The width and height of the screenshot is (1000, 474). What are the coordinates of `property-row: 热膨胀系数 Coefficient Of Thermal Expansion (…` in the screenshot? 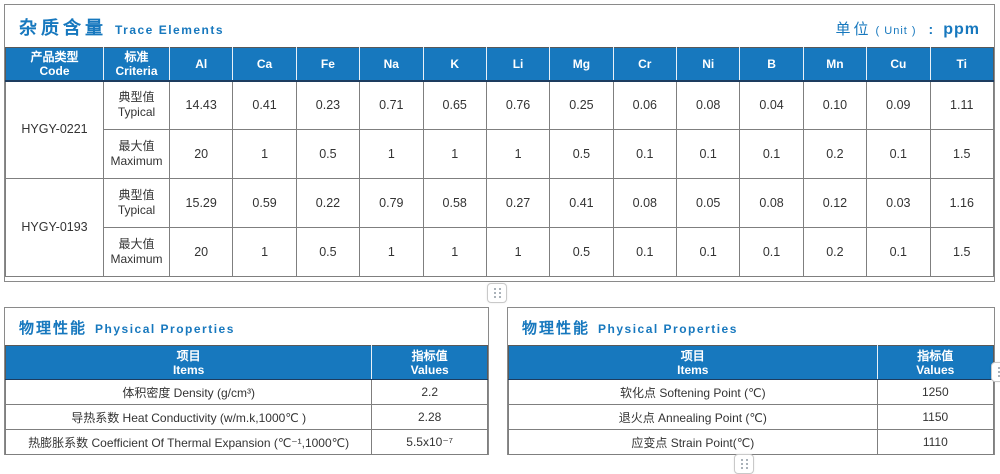 It's located at (247, 442).